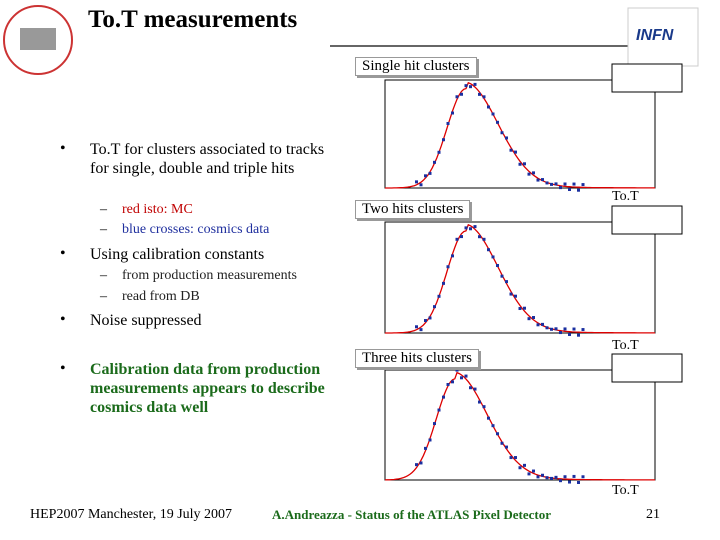 The width and height of the screenshot is (720, 540). I want to click on stats-box, so click(647, 220).